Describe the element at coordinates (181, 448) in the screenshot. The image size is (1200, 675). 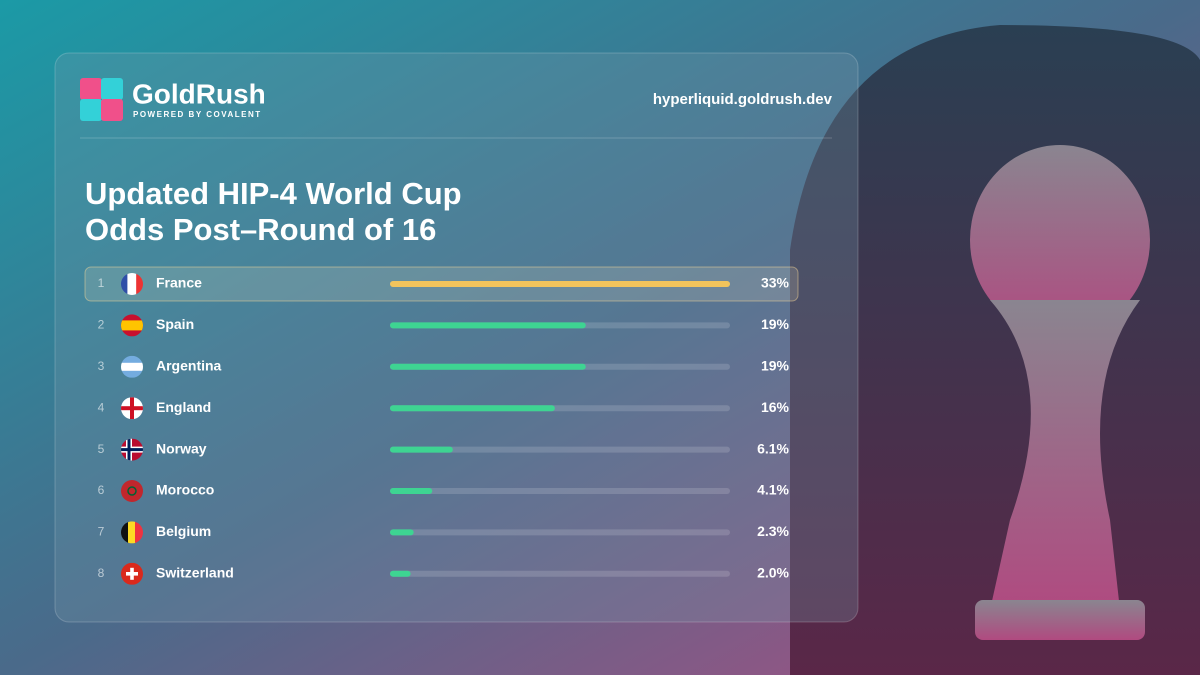
I see `country-label: Norway` at that location.